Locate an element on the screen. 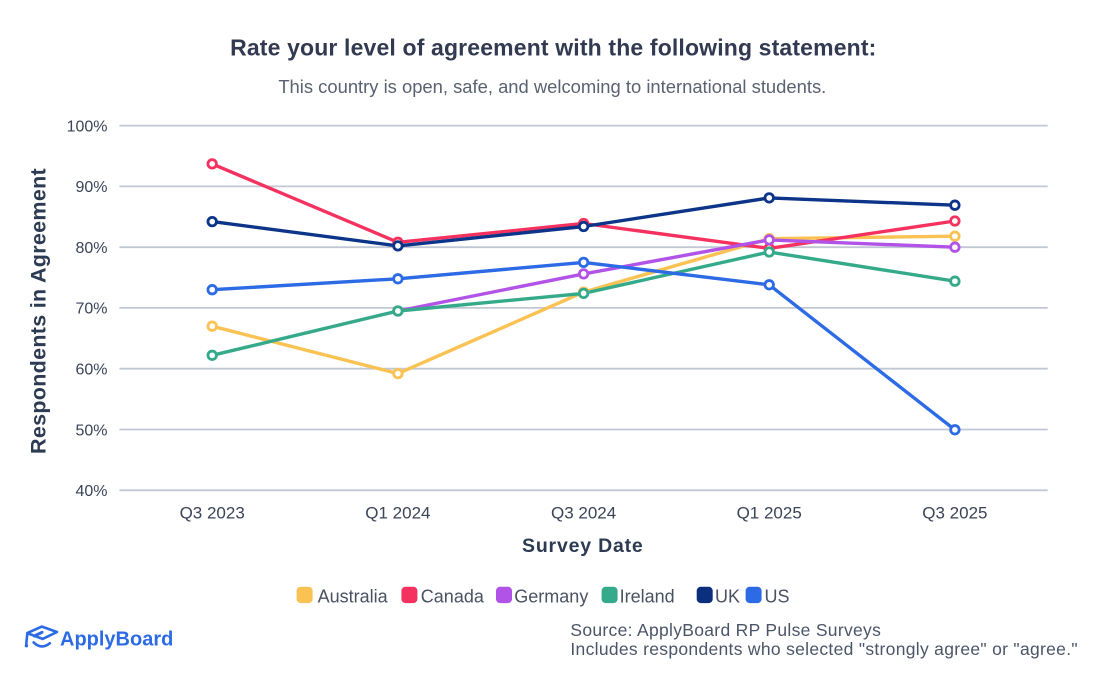 The width and height of the screenshot is (1100, 681). svg-text: 70% is located at coordinates (91, 309).